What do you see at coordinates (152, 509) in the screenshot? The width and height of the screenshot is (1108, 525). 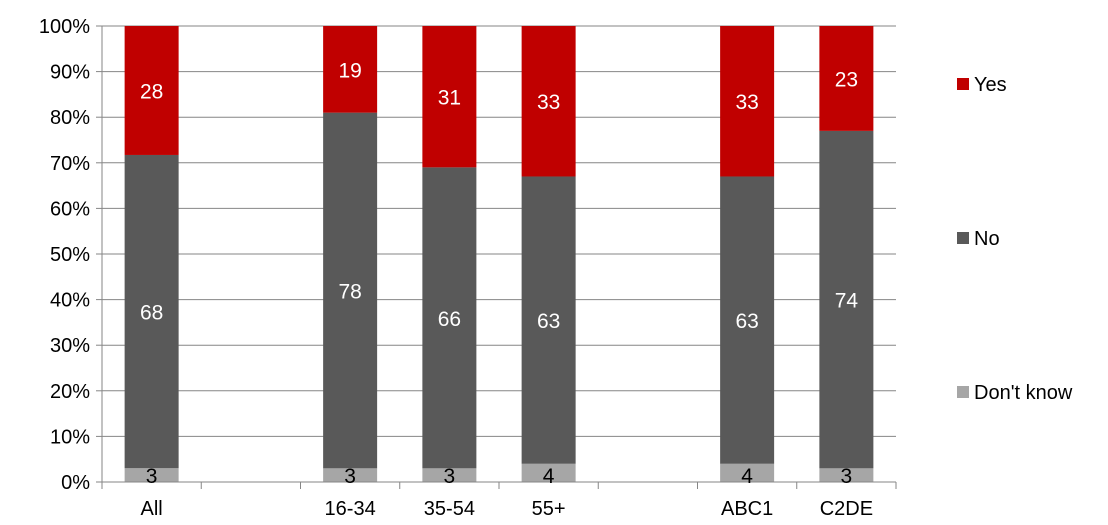 I see `x-tick-label: All` at bounding box center [152, 509].